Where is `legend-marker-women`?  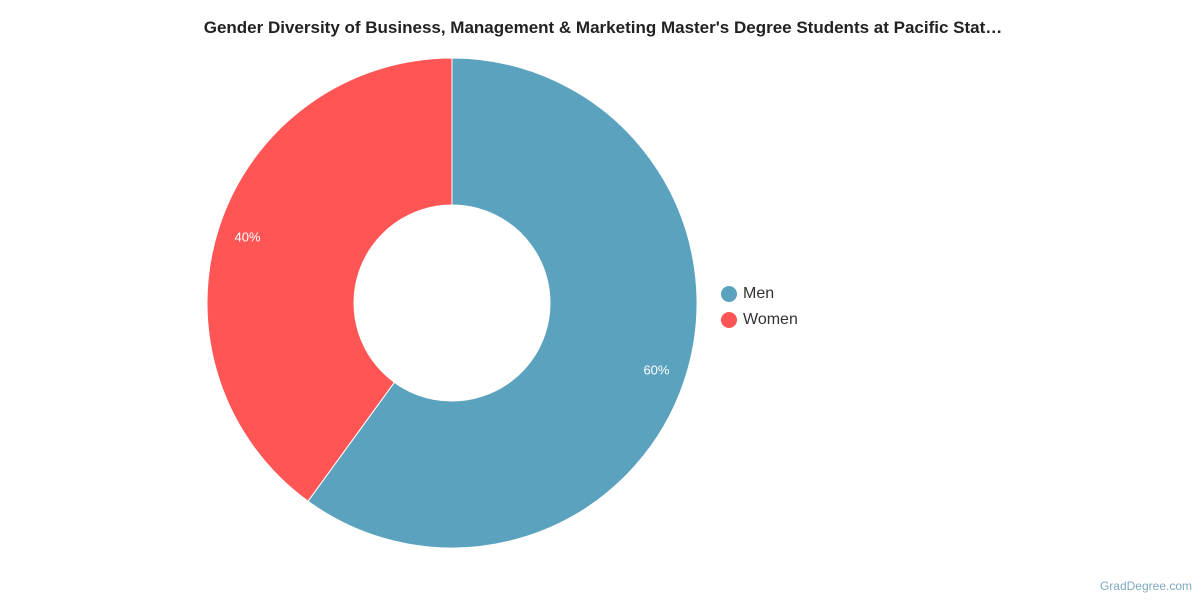 legend-marker-women is located at coordinates (729, 320).